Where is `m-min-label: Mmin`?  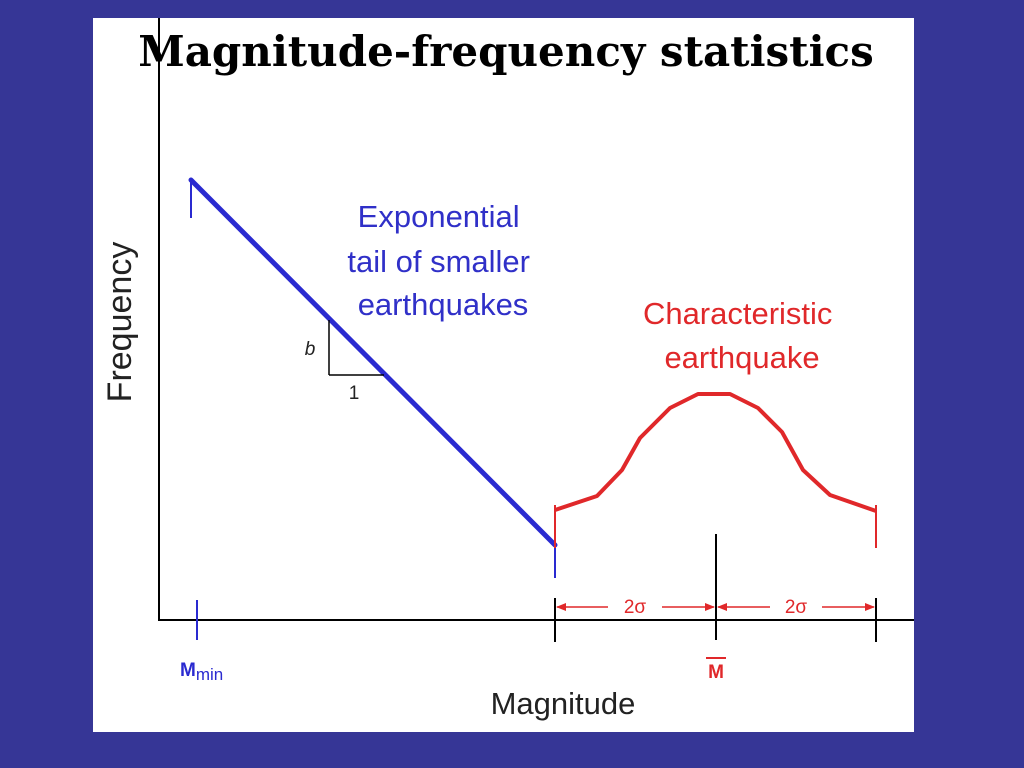
m-min-label: Mmin is located at coordinates (201, 672).